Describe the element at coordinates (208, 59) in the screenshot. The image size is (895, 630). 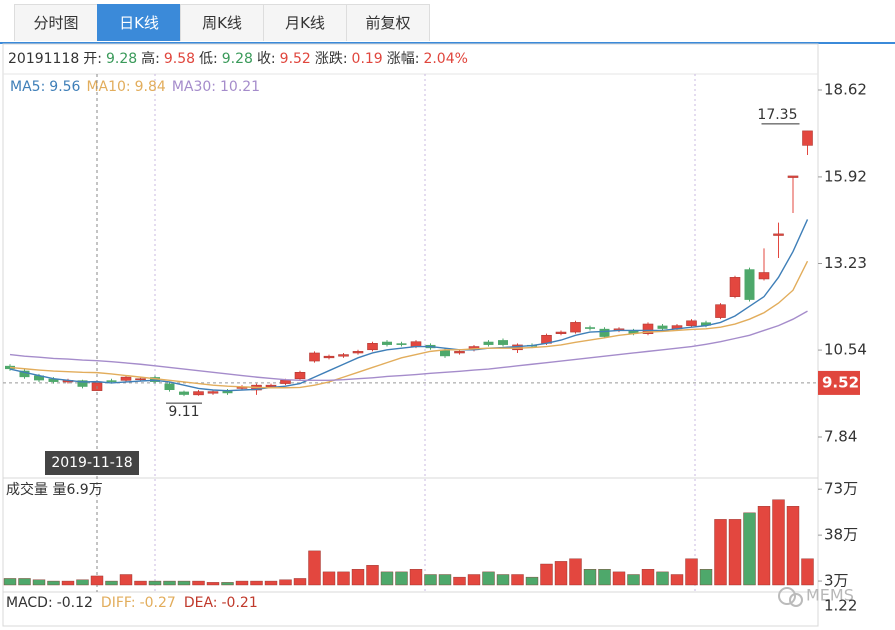
I see `quote-label: 低:` at that location.